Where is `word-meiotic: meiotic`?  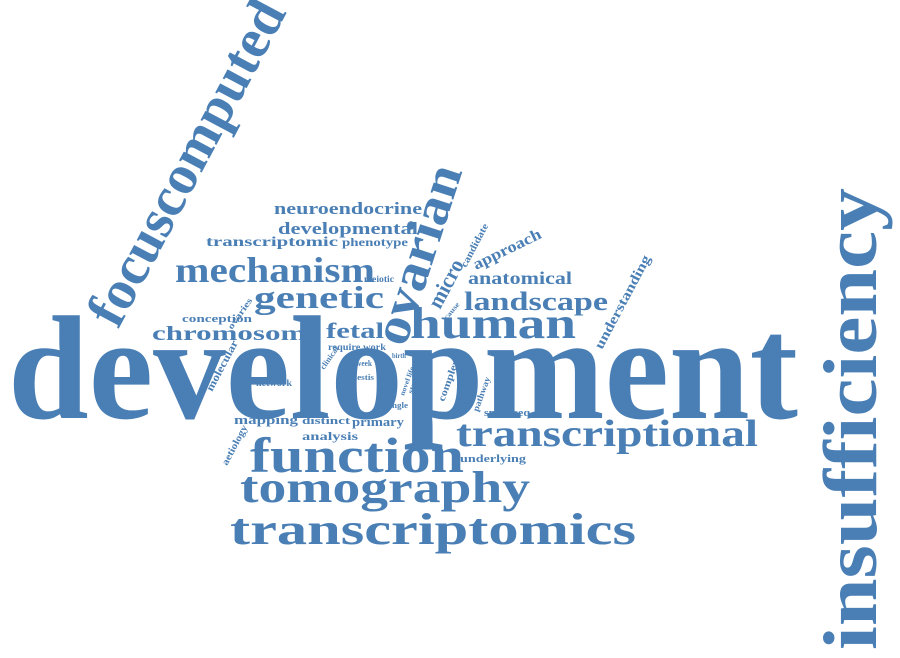
word-meiotic: meiotic is located at coordinates (379, 279).